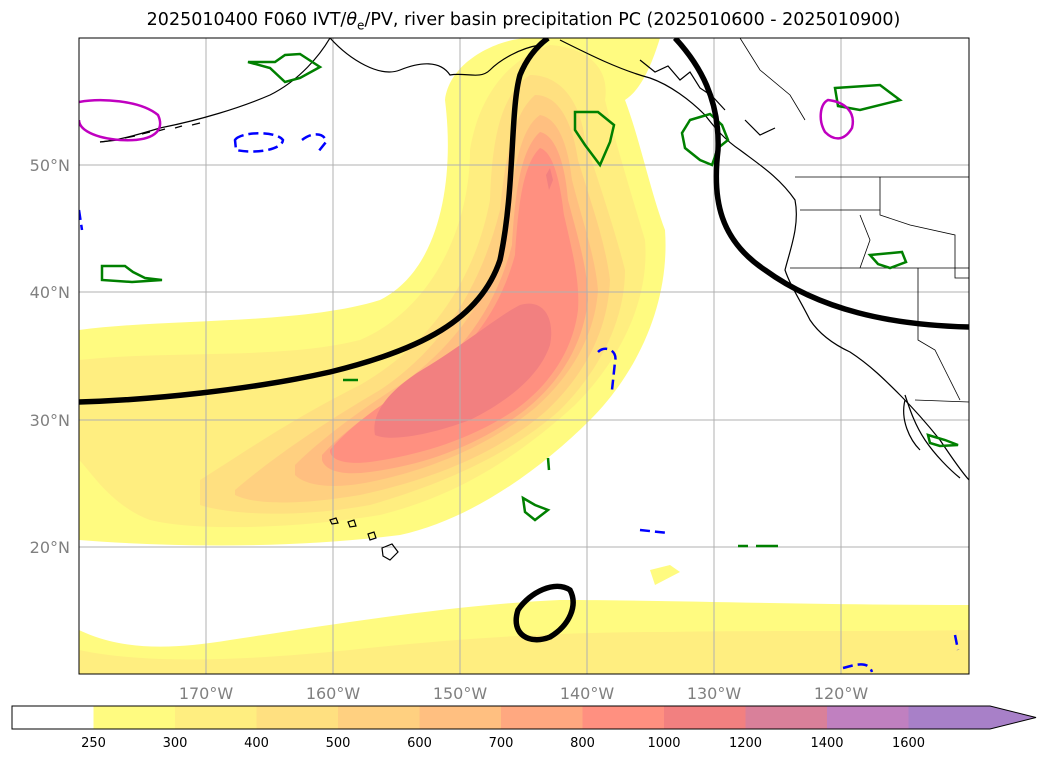  Describe the element at coordinates (841, 693) in the screenshot. I see `lon-tick-label: 120°W` at that location.